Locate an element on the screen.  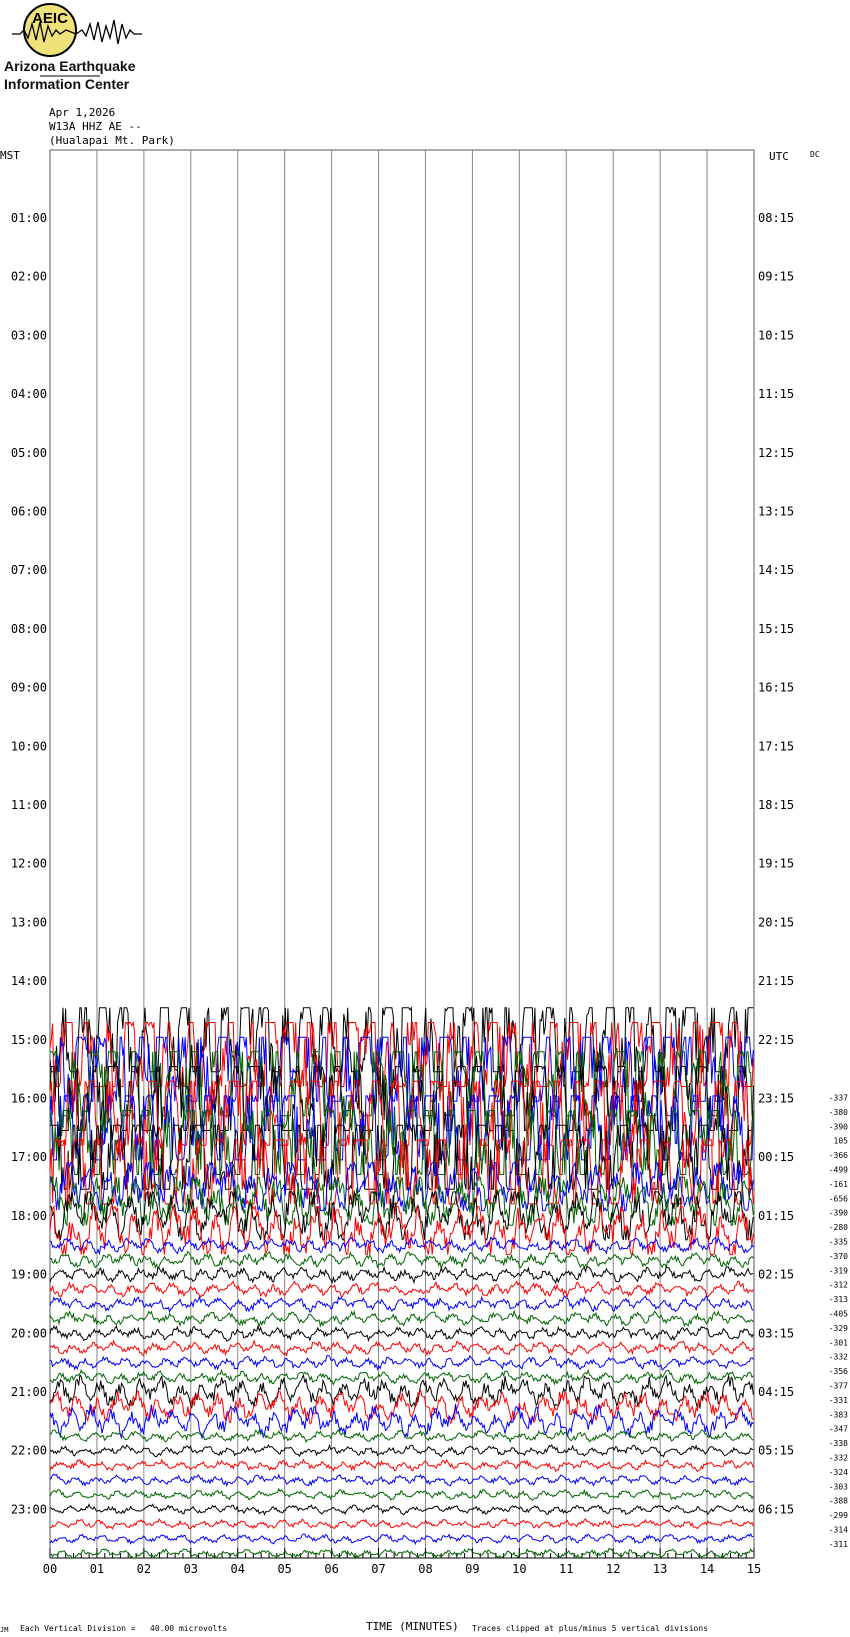
dc-offset-label: -332 is located at coordinates (838, 1458).